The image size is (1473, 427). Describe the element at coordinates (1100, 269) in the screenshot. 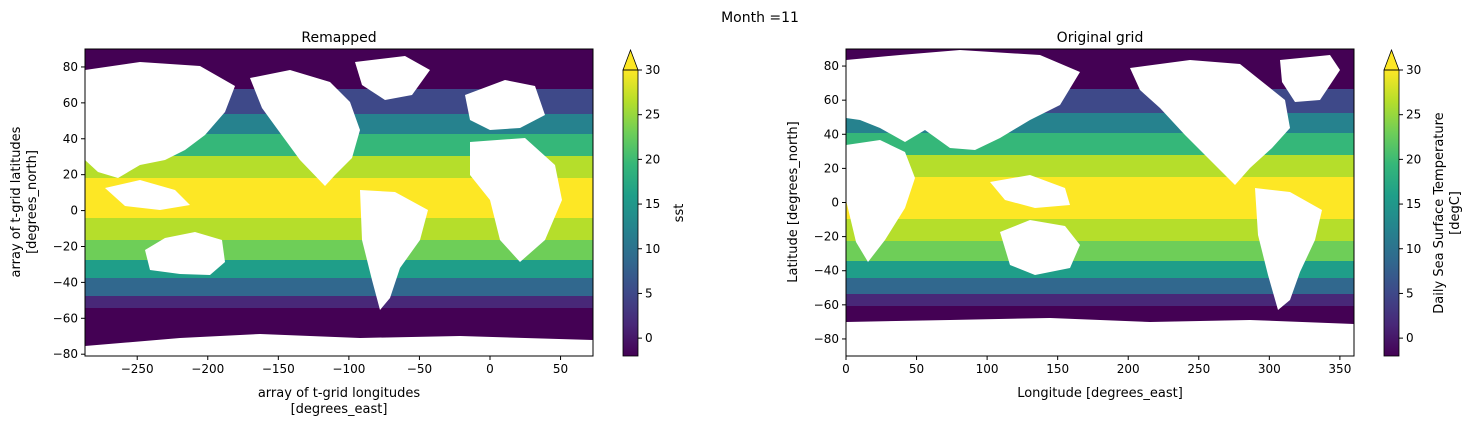

I see `band-south-temperate` at that location.